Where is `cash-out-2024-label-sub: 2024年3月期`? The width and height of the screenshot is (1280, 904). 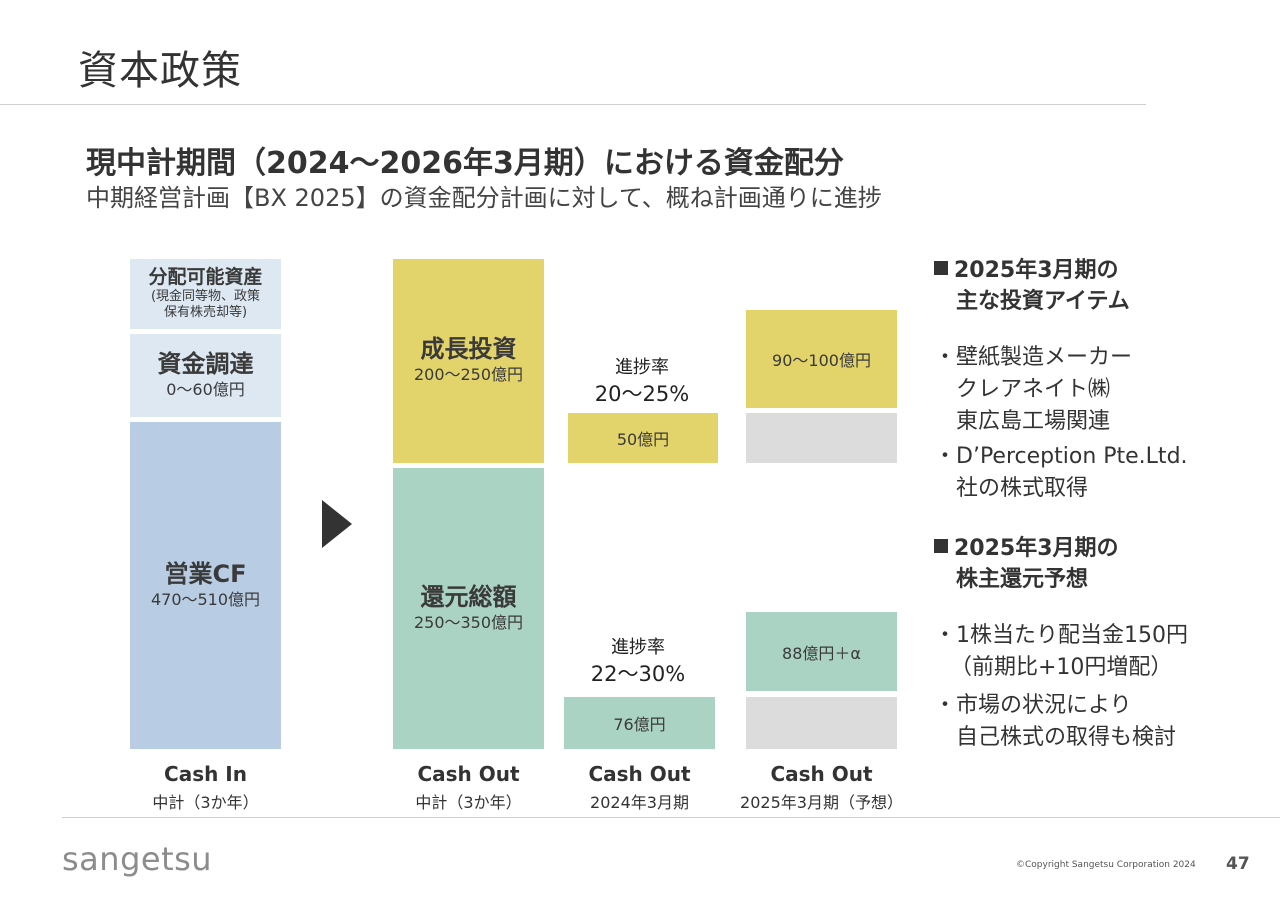
cash-out-2024-label-sub: 2024年3月期 is located at coordinates (639, 802).